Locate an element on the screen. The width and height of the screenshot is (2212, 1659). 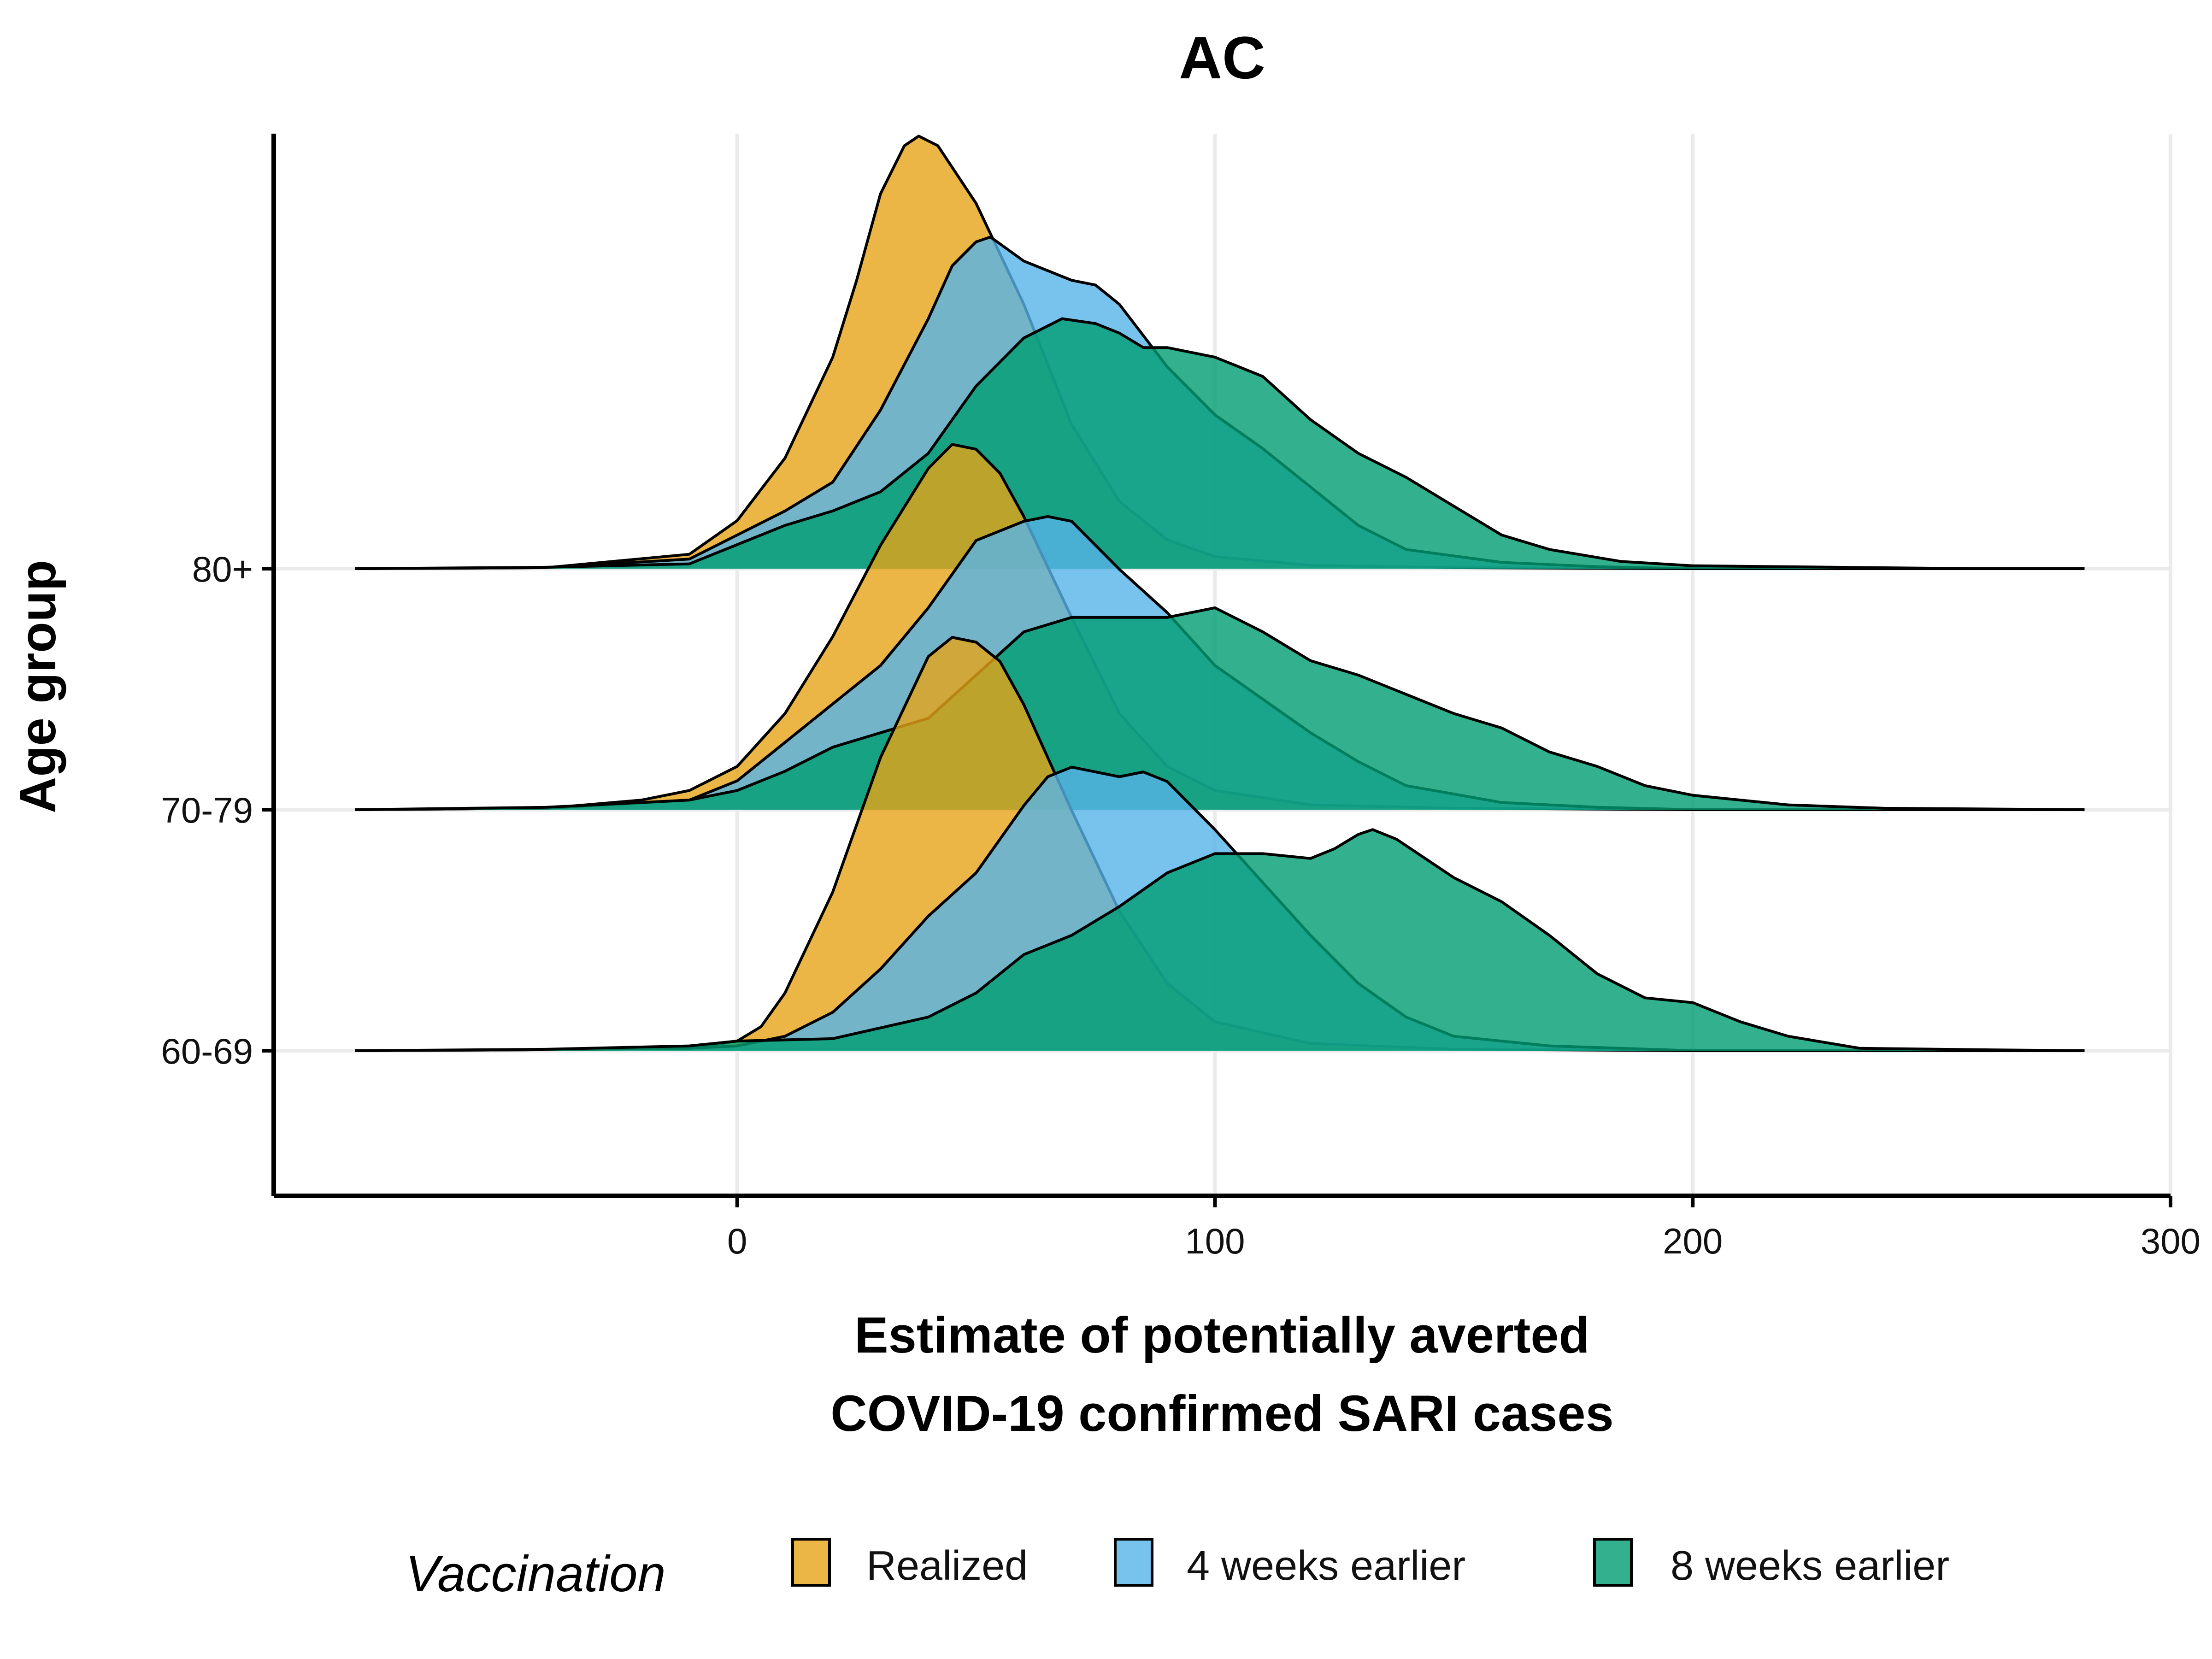
x-axis-title-line-1: Estimate of potentially averted is located at coordinates (1221, 1335).